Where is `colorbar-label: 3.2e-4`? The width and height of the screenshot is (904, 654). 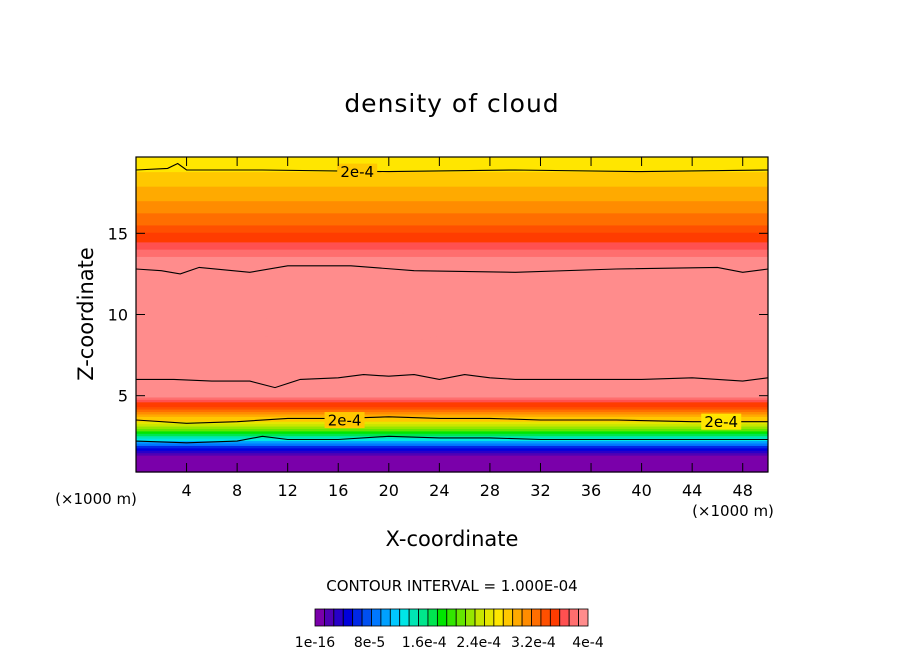
colorbar-label: 3.2e-4 is located at coordinates (533, 643).